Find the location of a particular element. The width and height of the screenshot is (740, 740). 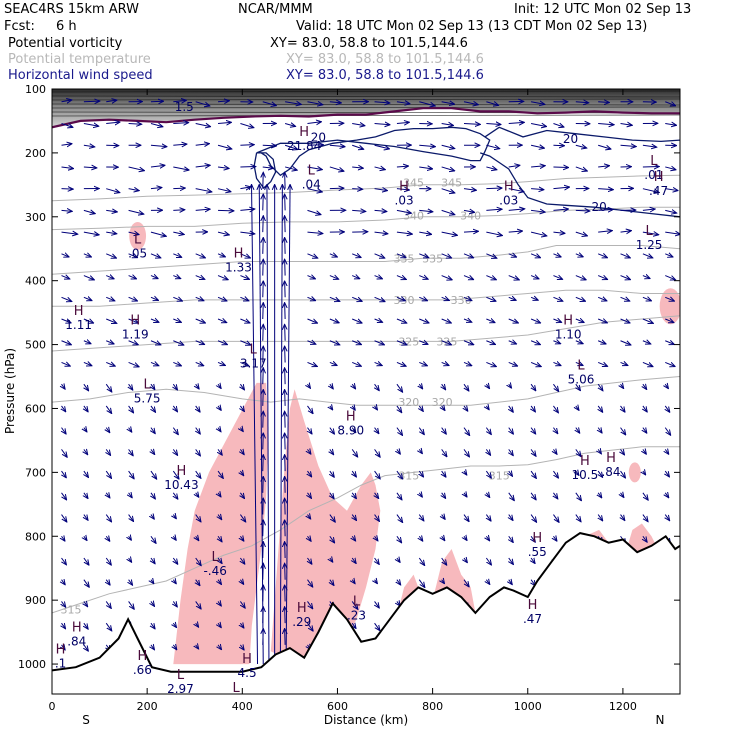

y-tick-label: 700 is located at coordinates (35, 472).